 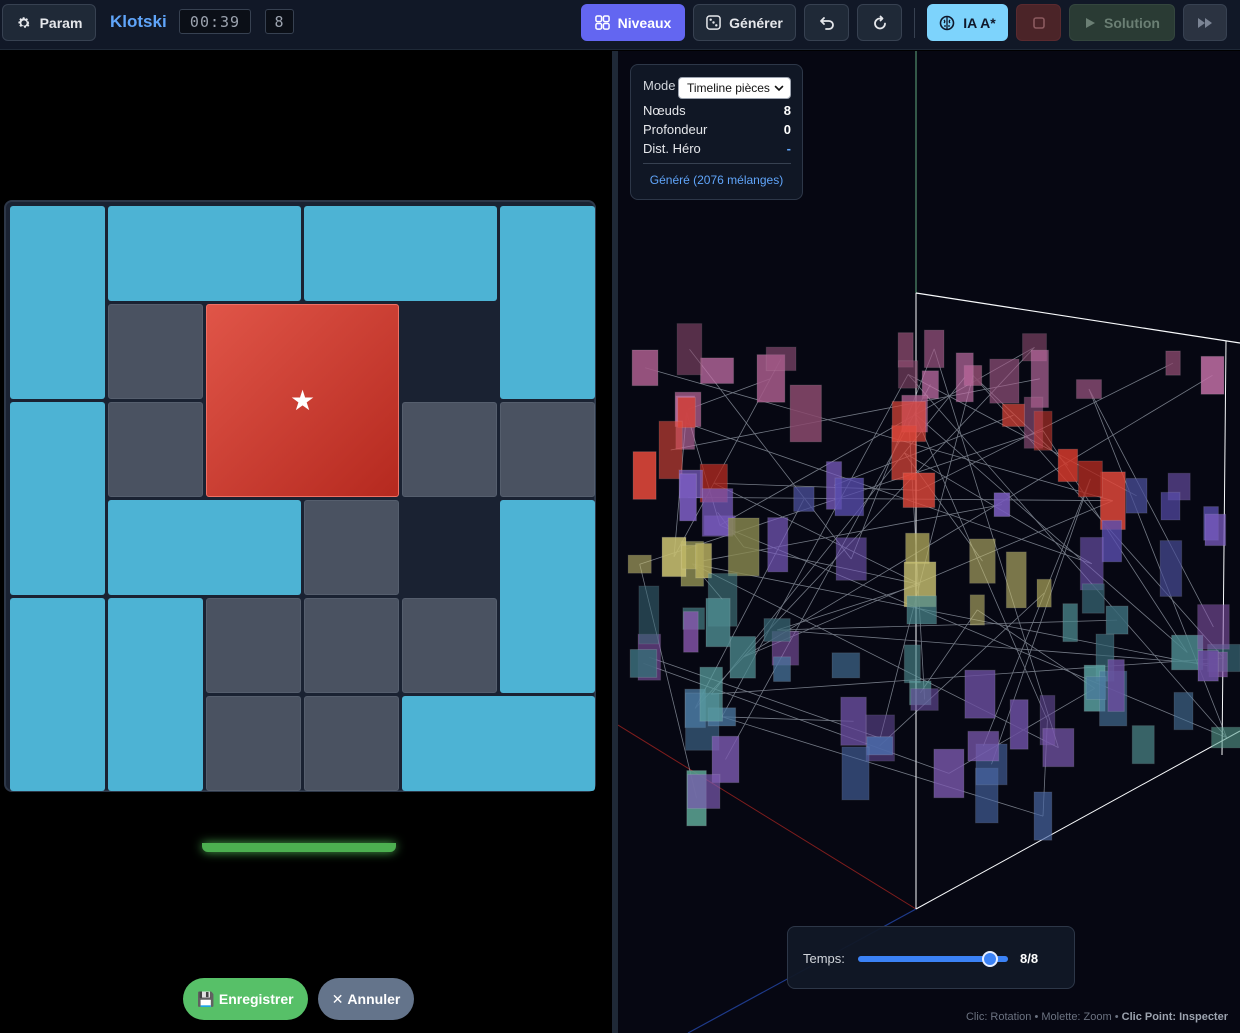 I want to click on hero-piece: ★, so click(x=302, y=400).